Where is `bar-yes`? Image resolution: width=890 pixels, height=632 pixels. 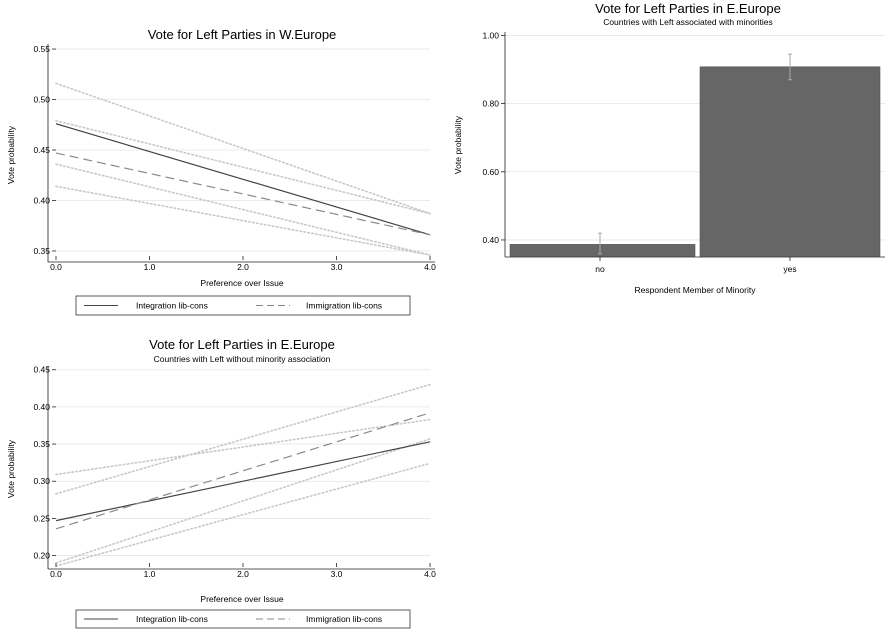
bar-yes is located at coordinates (790, 161).